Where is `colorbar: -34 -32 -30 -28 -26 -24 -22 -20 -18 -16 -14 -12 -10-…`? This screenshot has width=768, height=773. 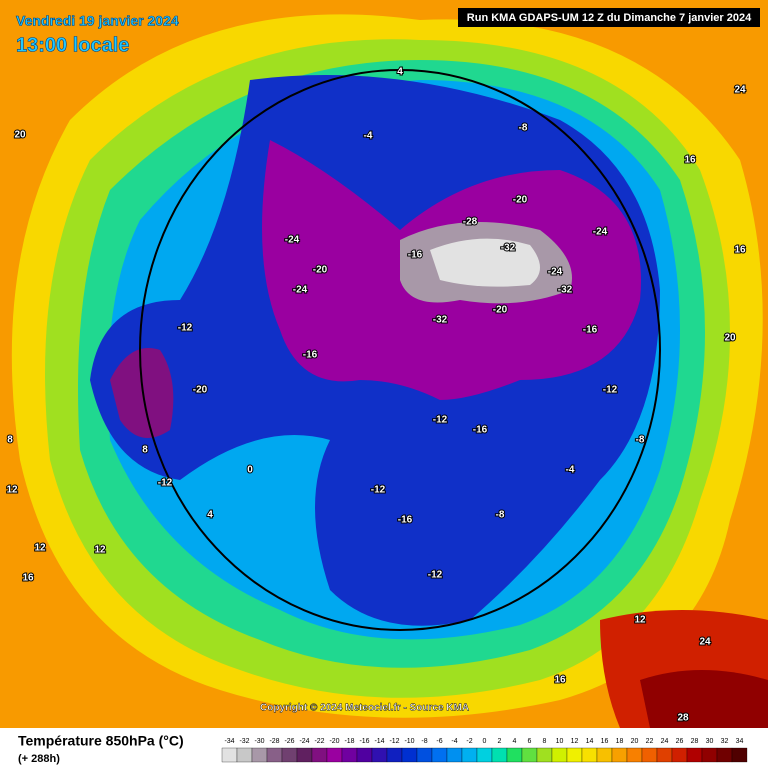
colorbar: -34 -32 -30 -28 -26 -24 -22 -20 -18 -16 -14 -12 -10-… is located at coordinates (484, 750).